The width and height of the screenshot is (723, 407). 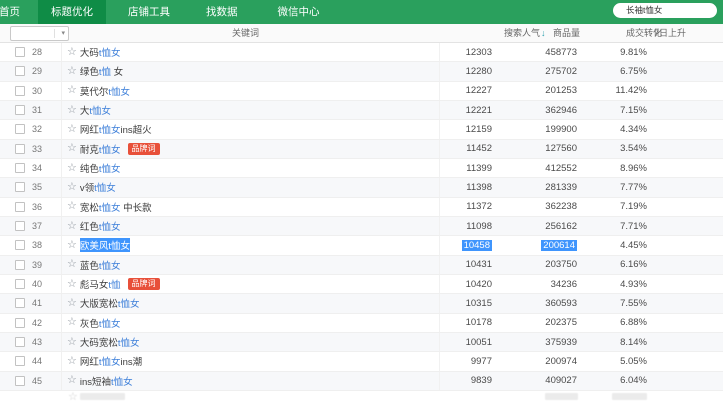 I want to click on conversion-value: 5.05%, so click(x=633, y=361).